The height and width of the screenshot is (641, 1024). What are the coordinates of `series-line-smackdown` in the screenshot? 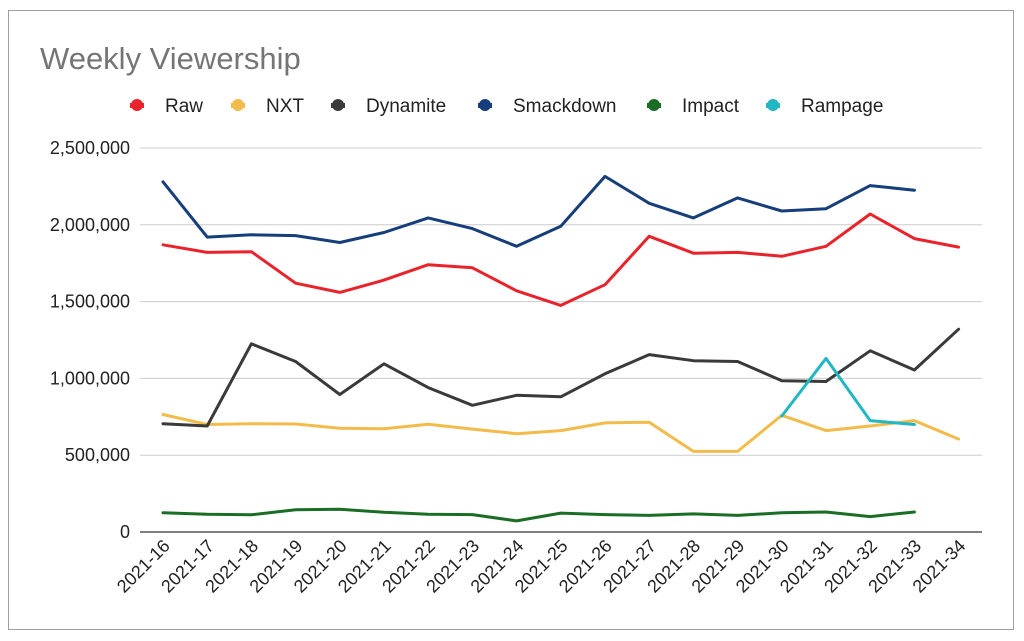 It's located at (538, 211).